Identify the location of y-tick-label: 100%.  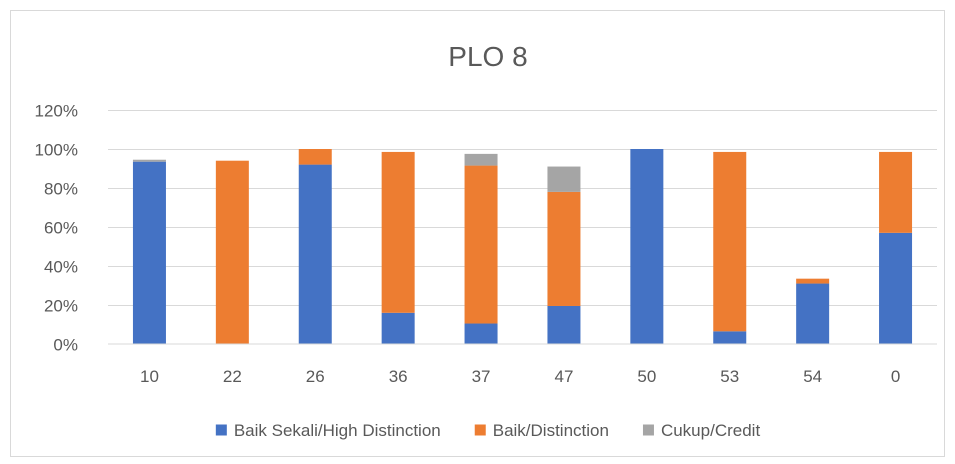
(56, 150).